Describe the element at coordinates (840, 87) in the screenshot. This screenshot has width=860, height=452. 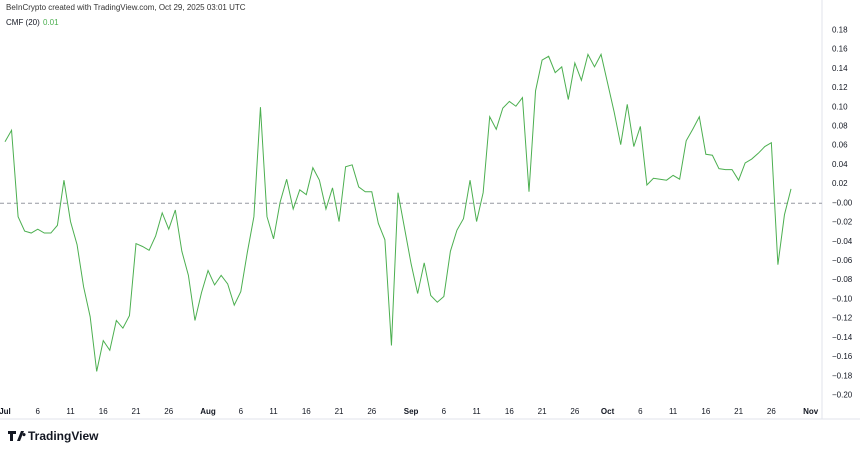
I see `y-tick-label: 0.12` at that location.